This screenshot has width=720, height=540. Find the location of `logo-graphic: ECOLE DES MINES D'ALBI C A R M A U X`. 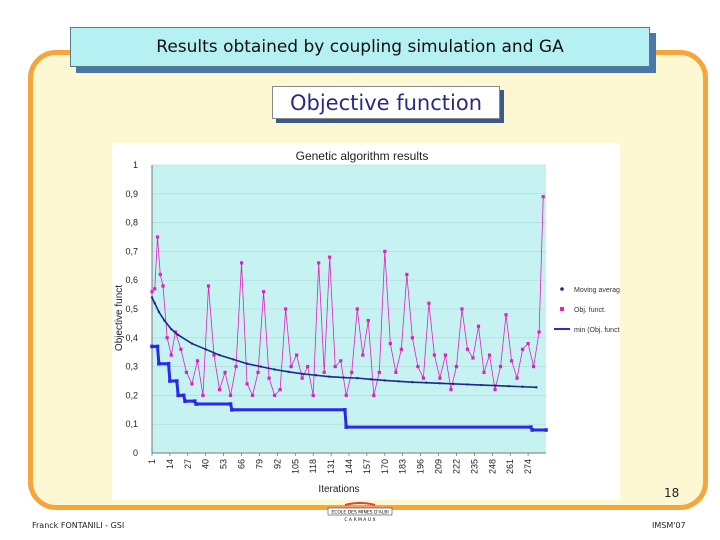

logo-graphic: ECOLE DES MINES D'ALBI C A R M A U X is located at coordinates (360, 512).